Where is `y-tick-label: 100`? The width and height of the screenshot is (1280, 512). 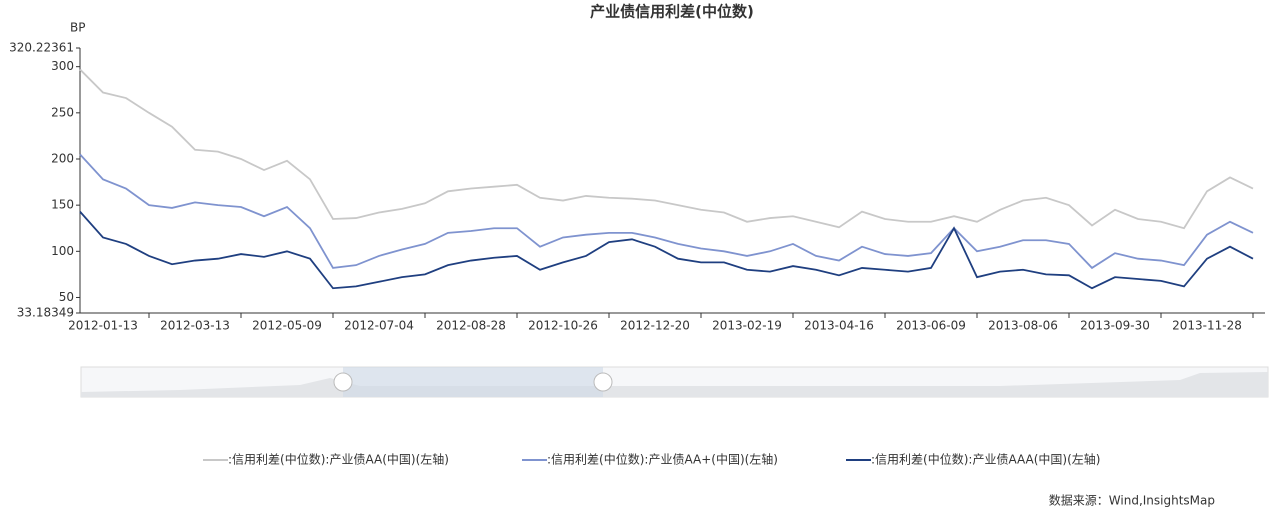 y-tick-label: 100 is located at coordinates (62, 251).